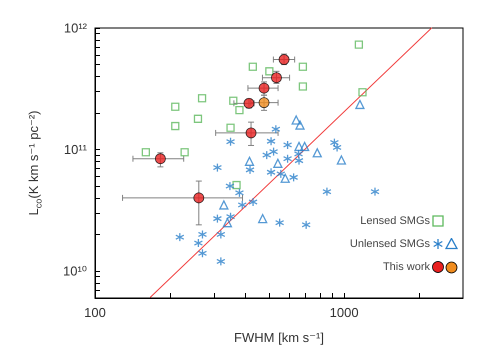  I want to click on y-tick-label: 10¹¹, so click(76, 150).